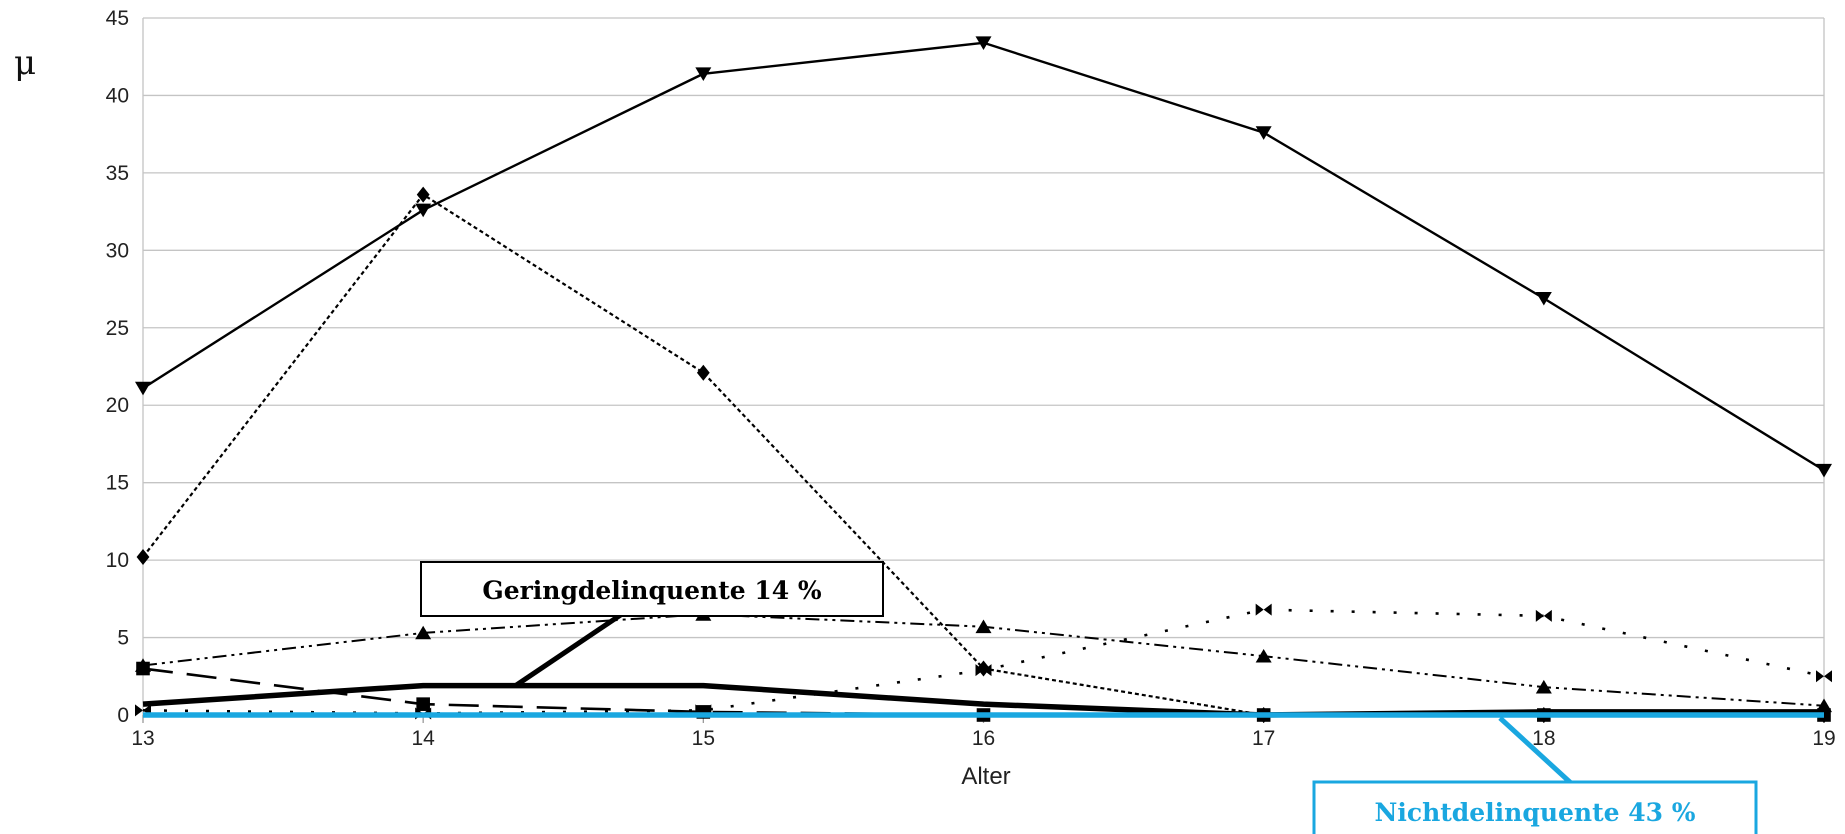  I want to click on callout-geringdelinquente: Geringdelinquente 14 %, so click(652, 625).